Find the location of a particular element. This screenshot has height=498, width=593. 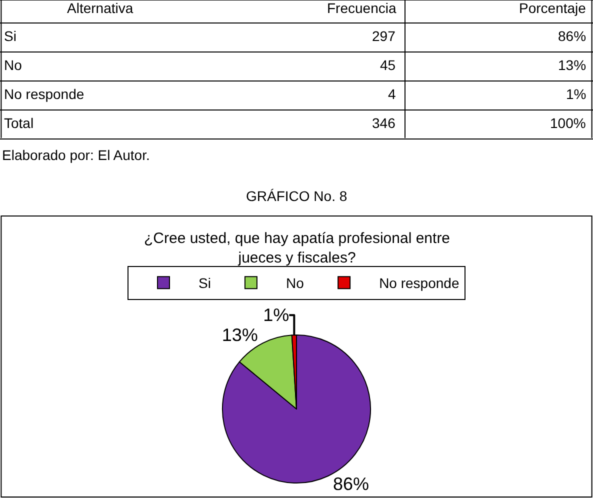

text: 45 is located at coordinates (388, 65).